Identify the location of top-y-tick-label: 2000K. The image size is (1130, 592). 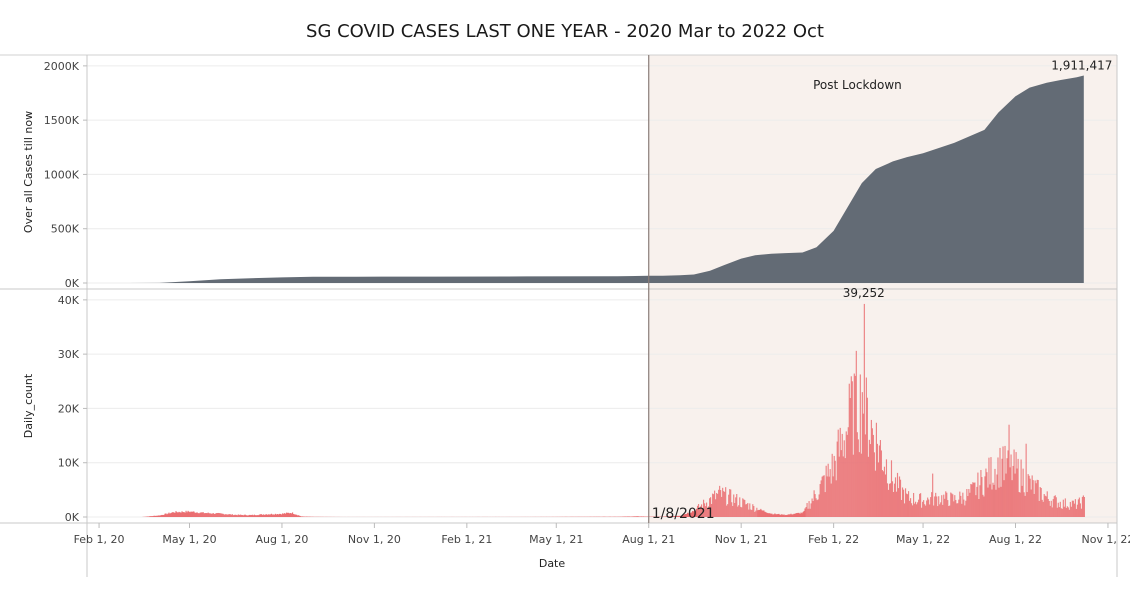
(62, 66).